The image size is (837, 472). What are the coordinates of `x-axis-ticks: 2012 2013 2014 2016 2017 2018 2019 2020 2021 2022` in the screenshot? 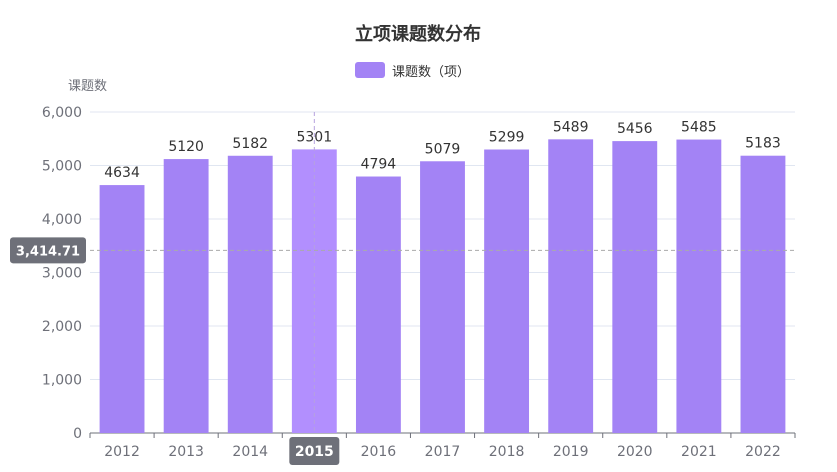 It's located at (442, 446).